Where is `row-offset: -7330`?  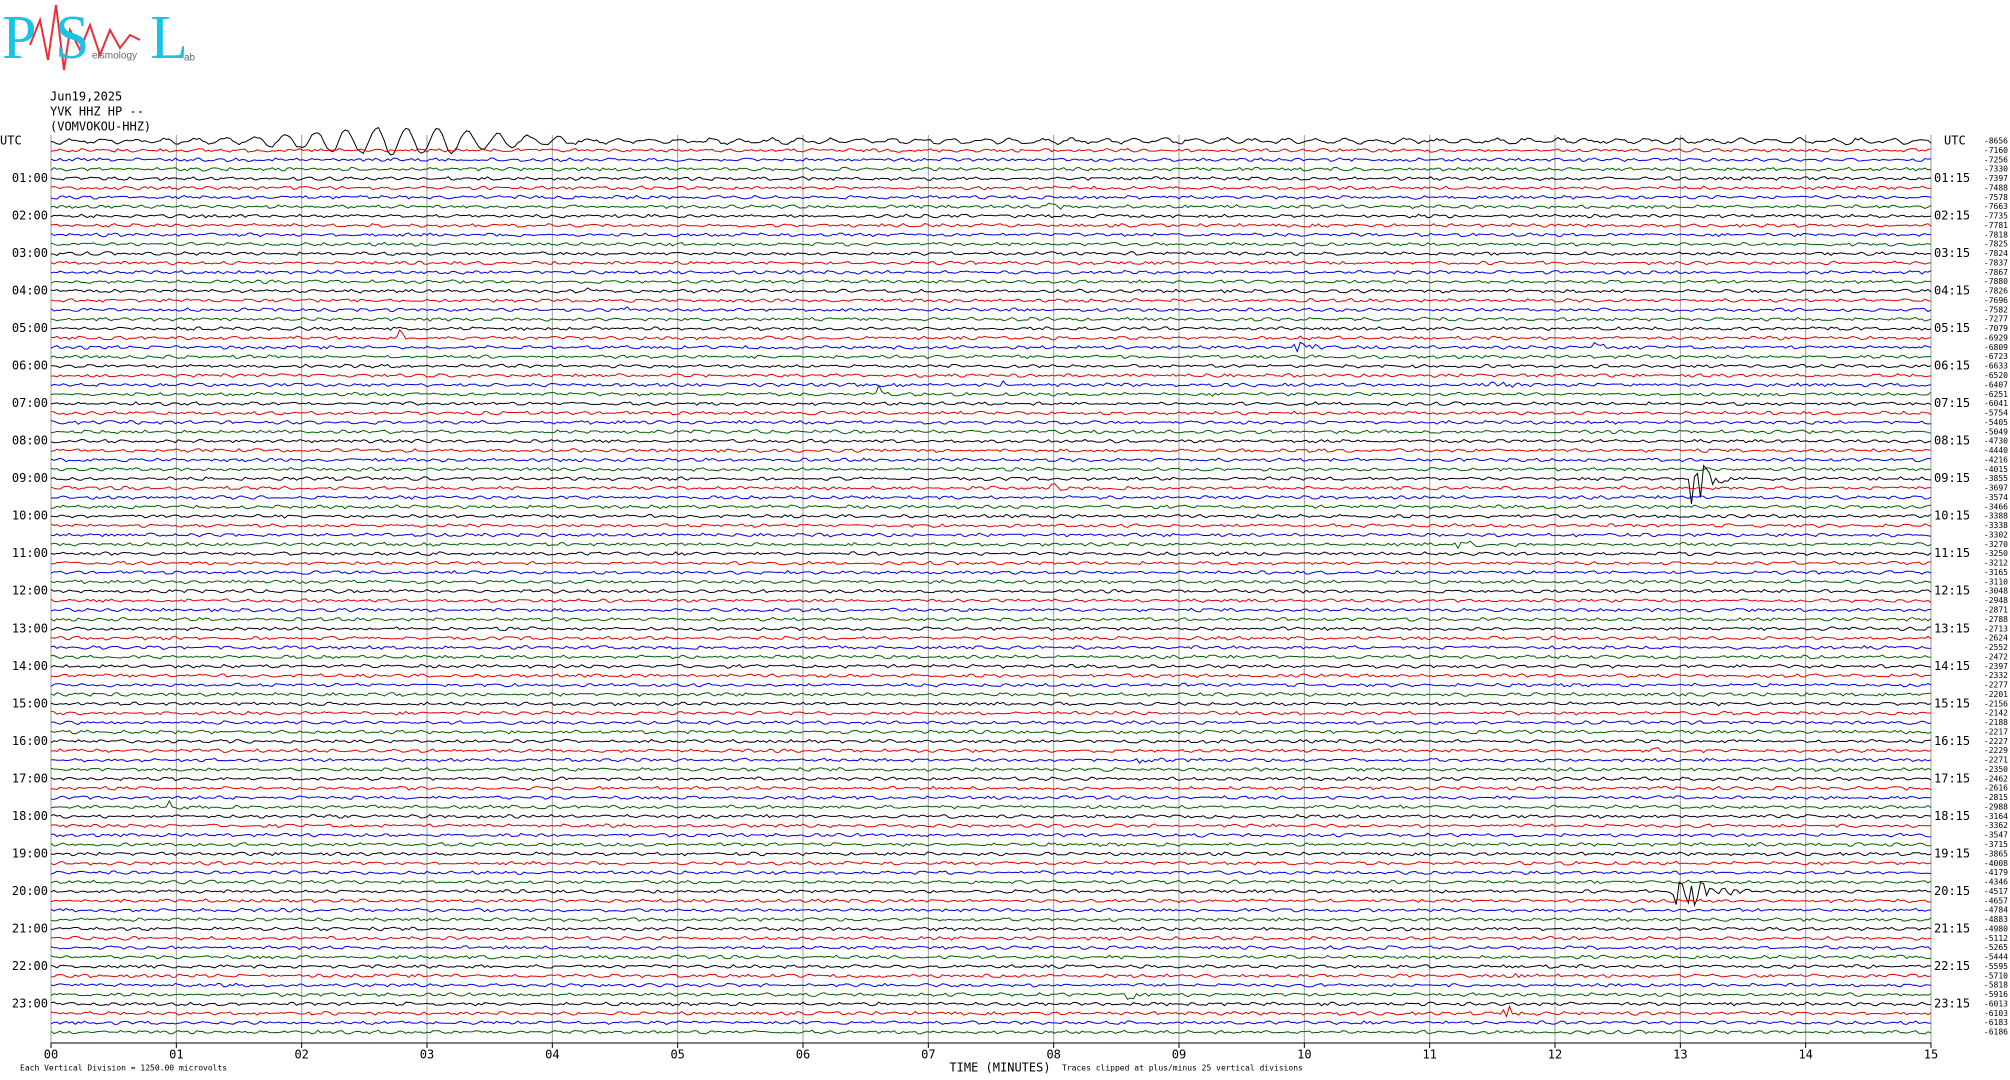 row-offset: -7330 is located at coordinates (1996, 169).